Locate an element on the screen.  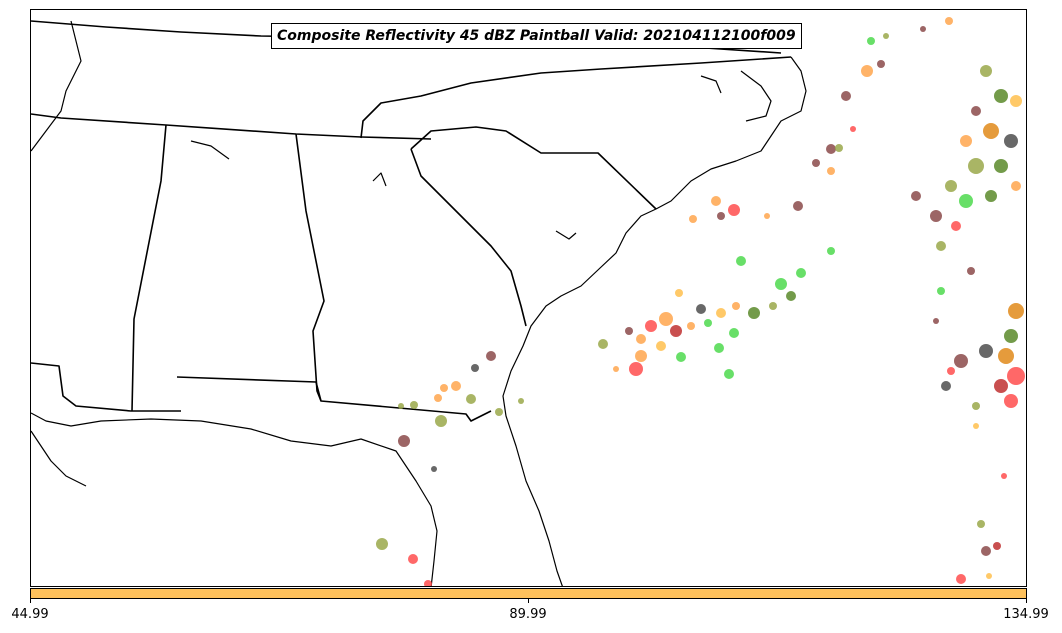
lake-al is located at coordinates (210, 150).